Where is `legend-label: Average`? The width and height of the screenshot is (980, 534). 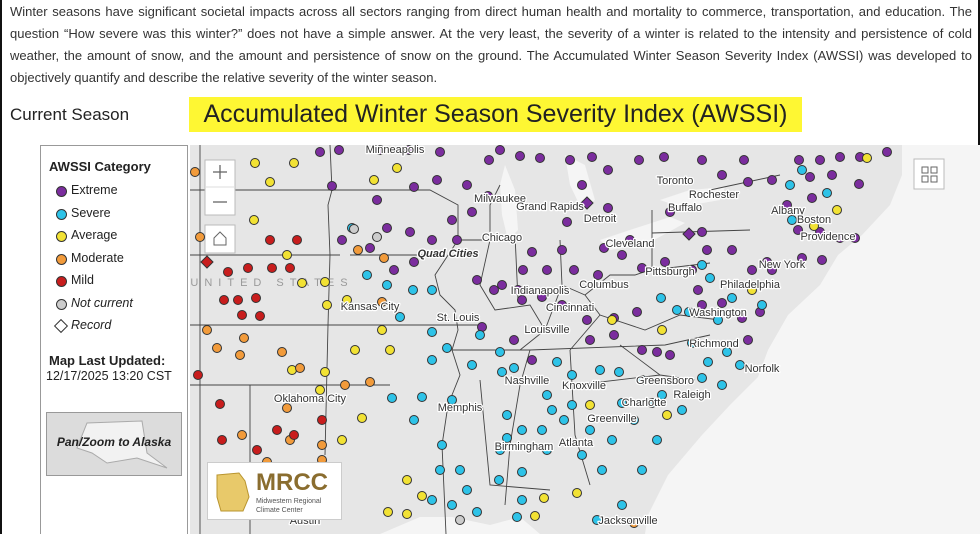 legend-label: Average is located at coordinates (94, 235).